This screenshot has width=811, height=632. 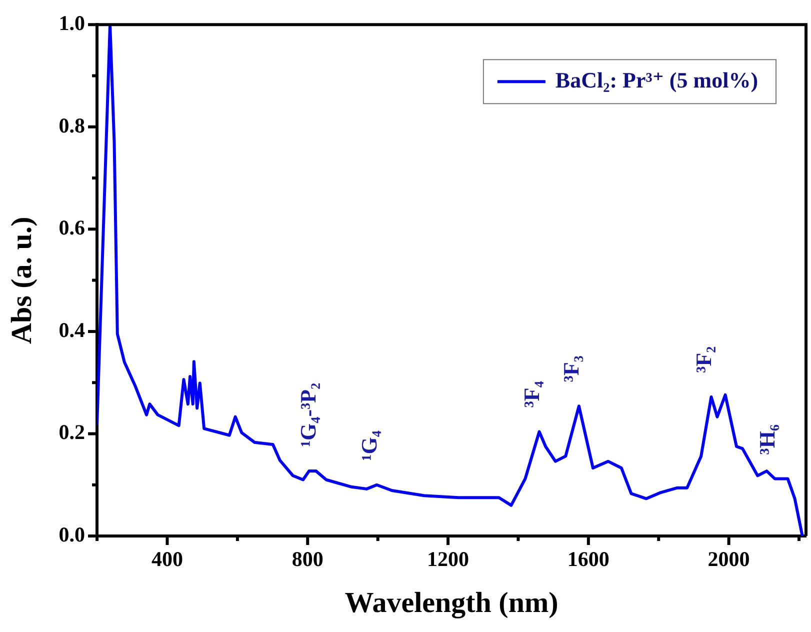 What do you see at coordinates (72, 534) in the screenshot?
I see `text: 0.0` at bounding box center [72, 534].